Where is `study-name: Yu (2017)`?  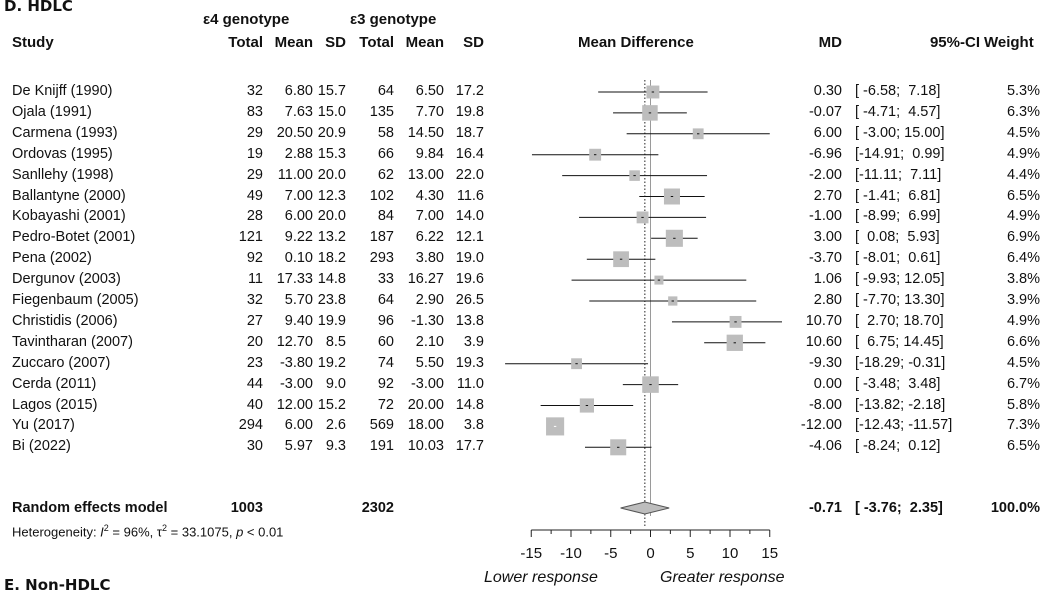
study-name: Yu (2017) is located at coordinates (43, 425).